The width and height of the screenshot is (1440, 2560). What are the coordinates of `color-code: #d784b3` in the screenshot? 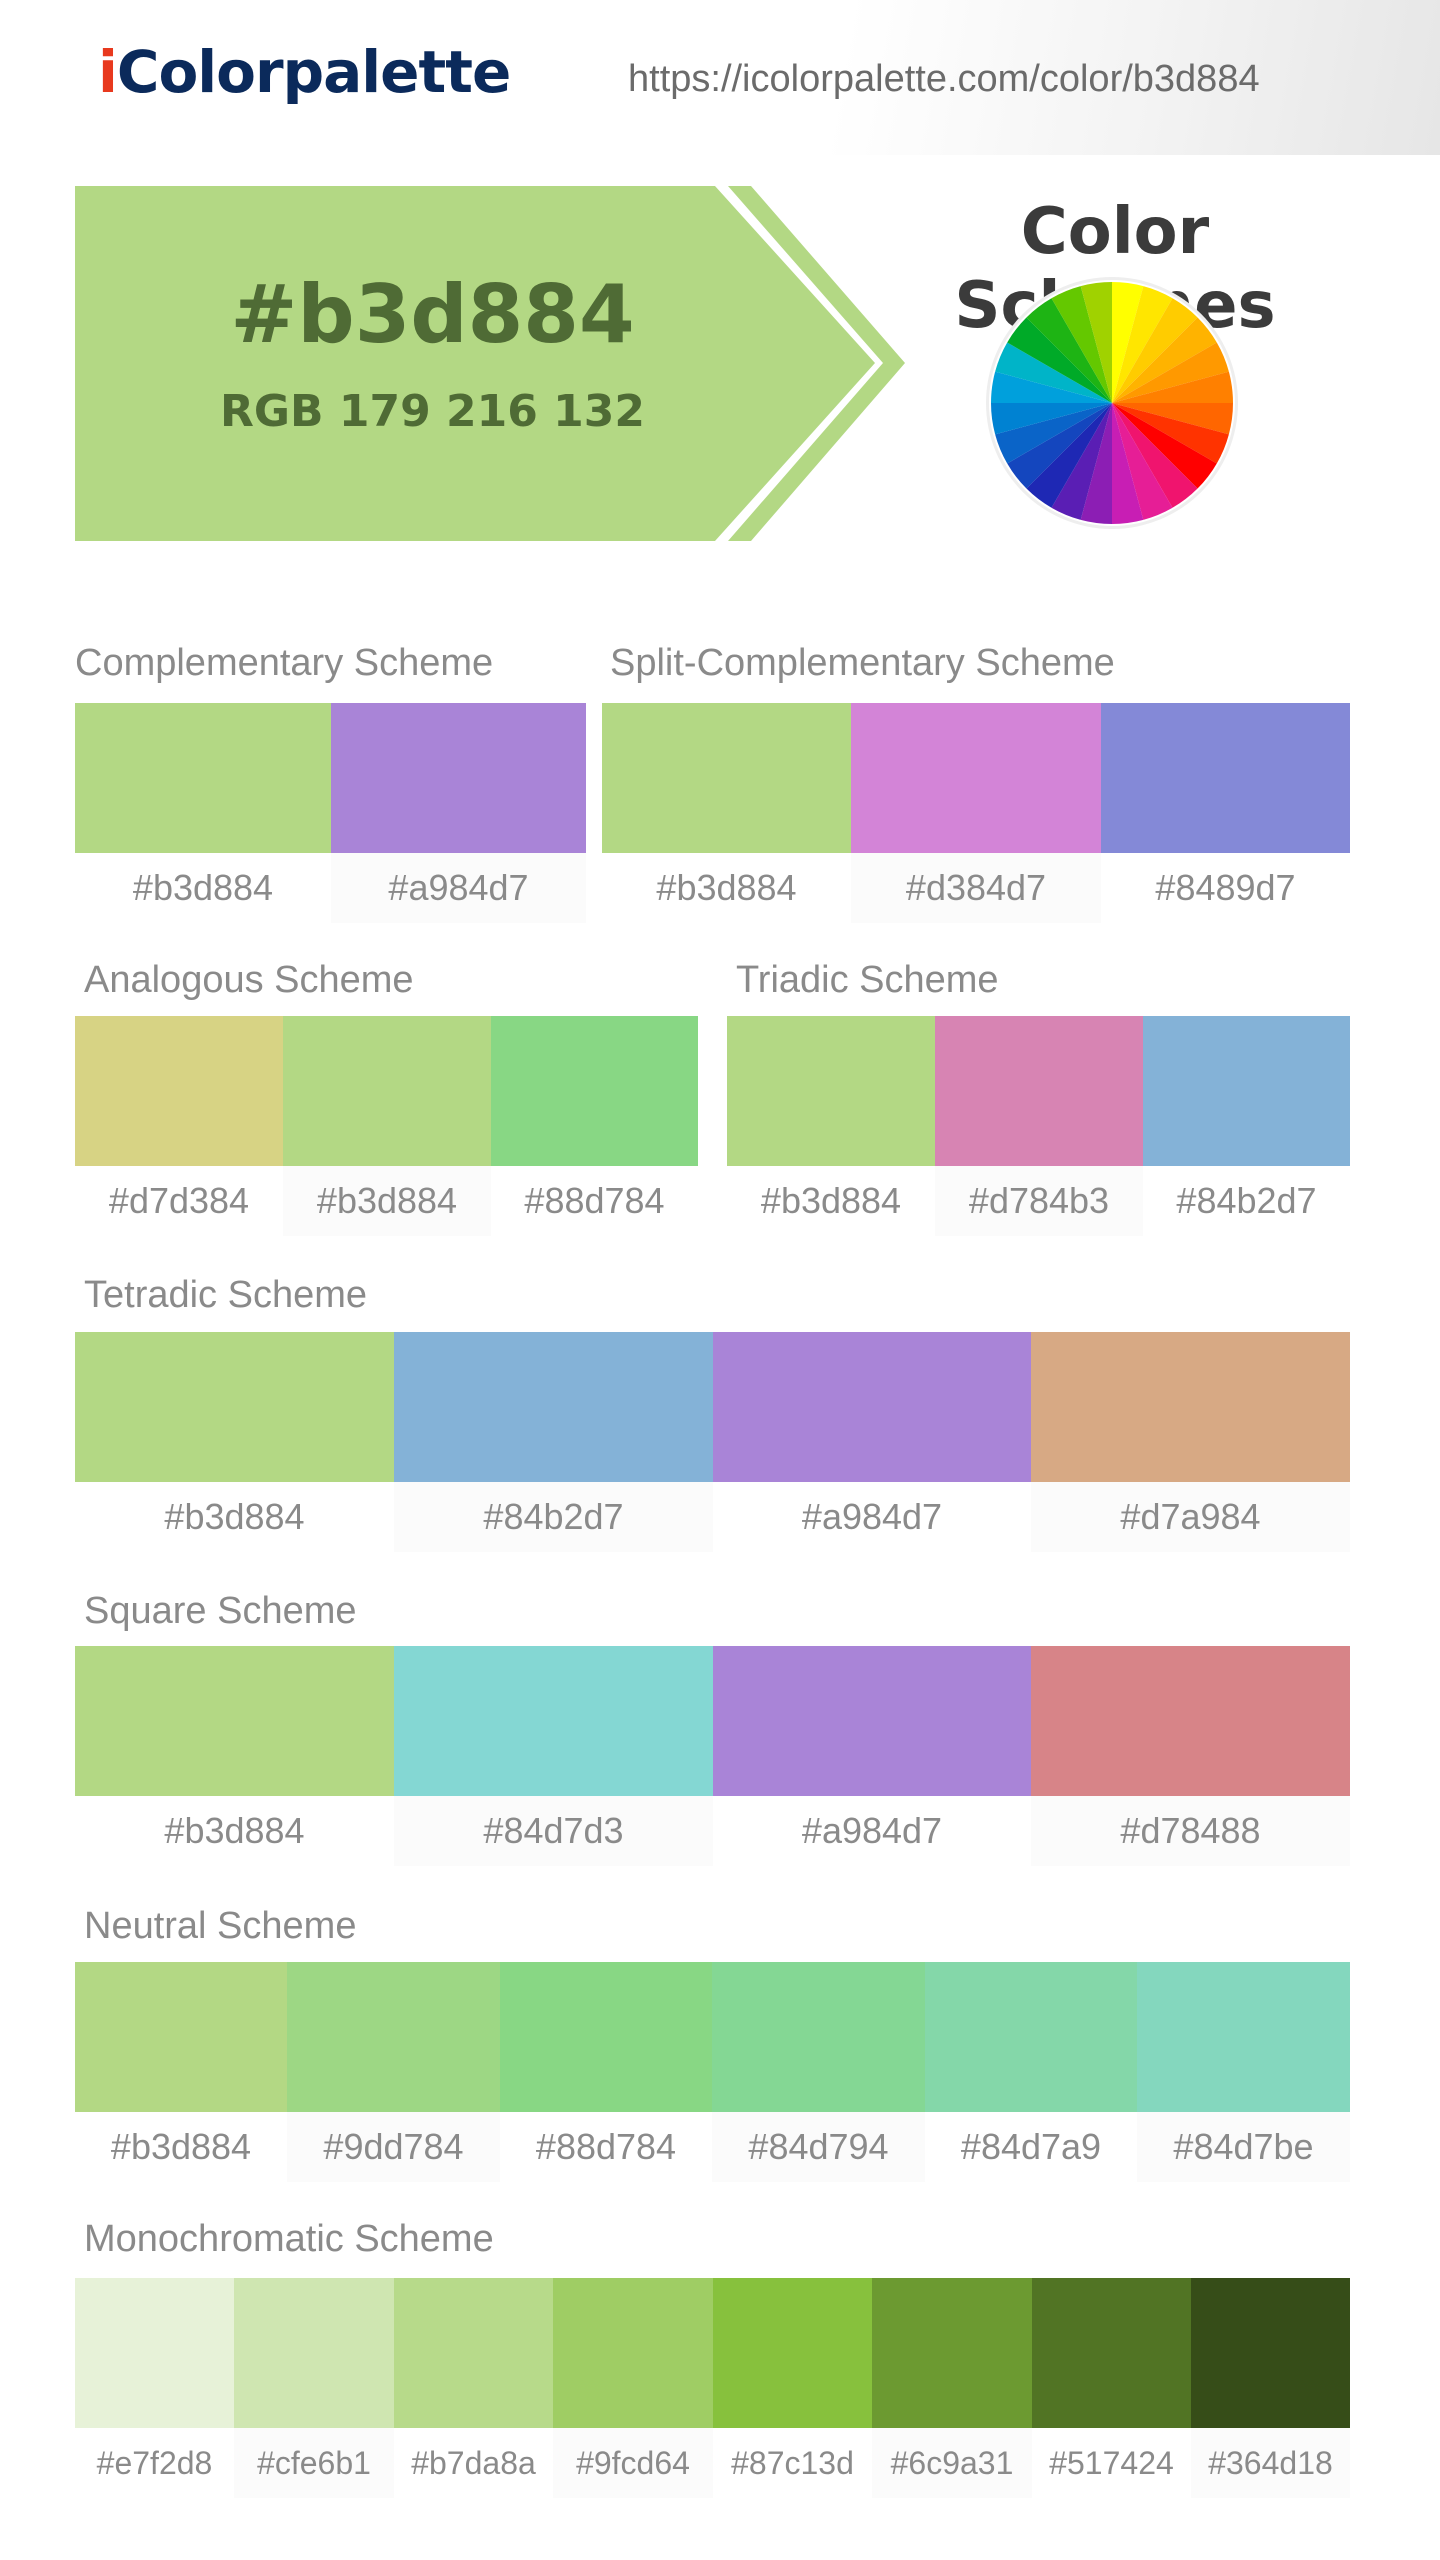 It's located at (1039, 1201).